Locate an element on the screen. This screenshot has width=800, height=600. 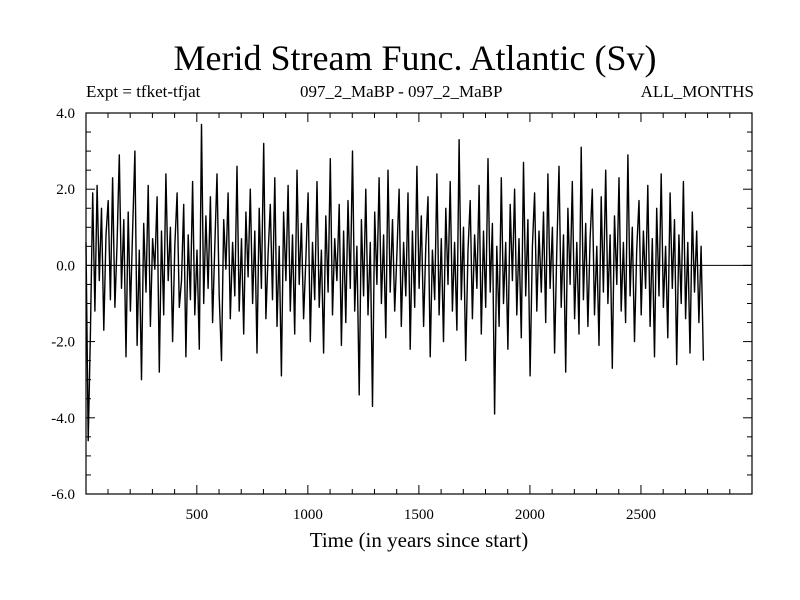
chart-title: Merid Stream Func. Atlantic (Sv) is located at coordinates (415, 58).